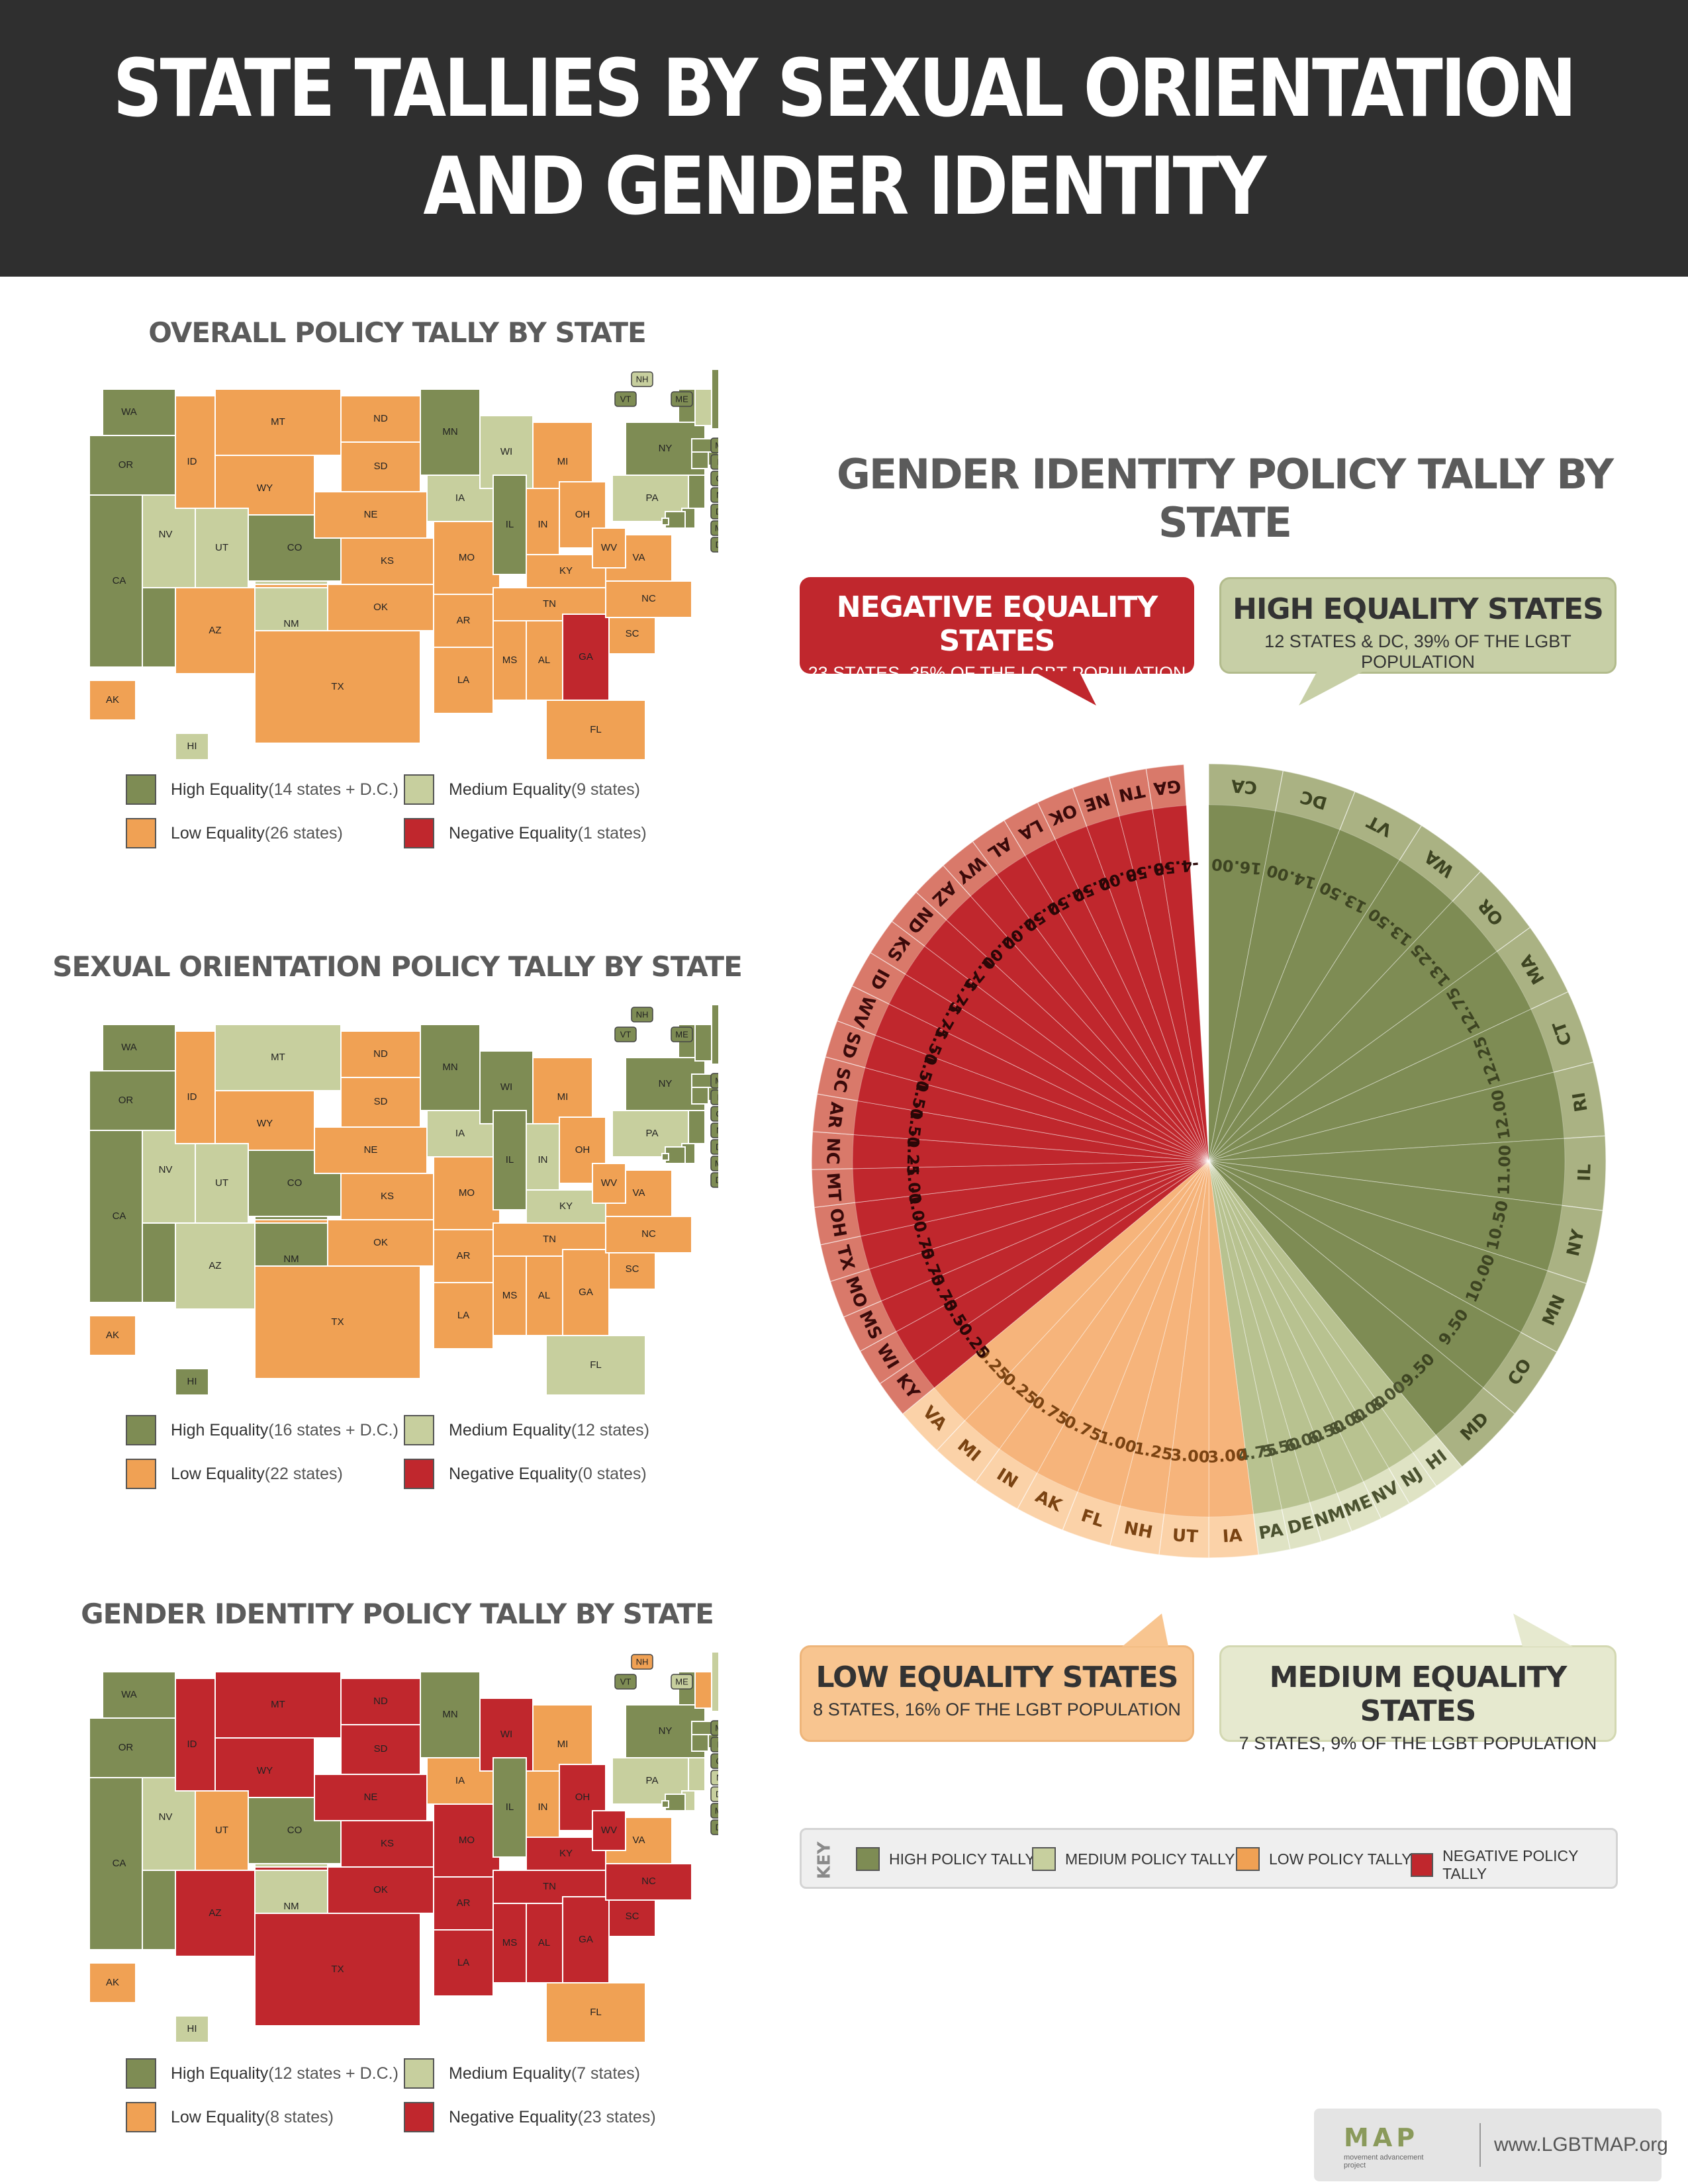  What do you see at coordinates (1505, 1170) in the screenshot?
I see `pie-value-label-il: 11.00` at bounding box center [1505, 1170].